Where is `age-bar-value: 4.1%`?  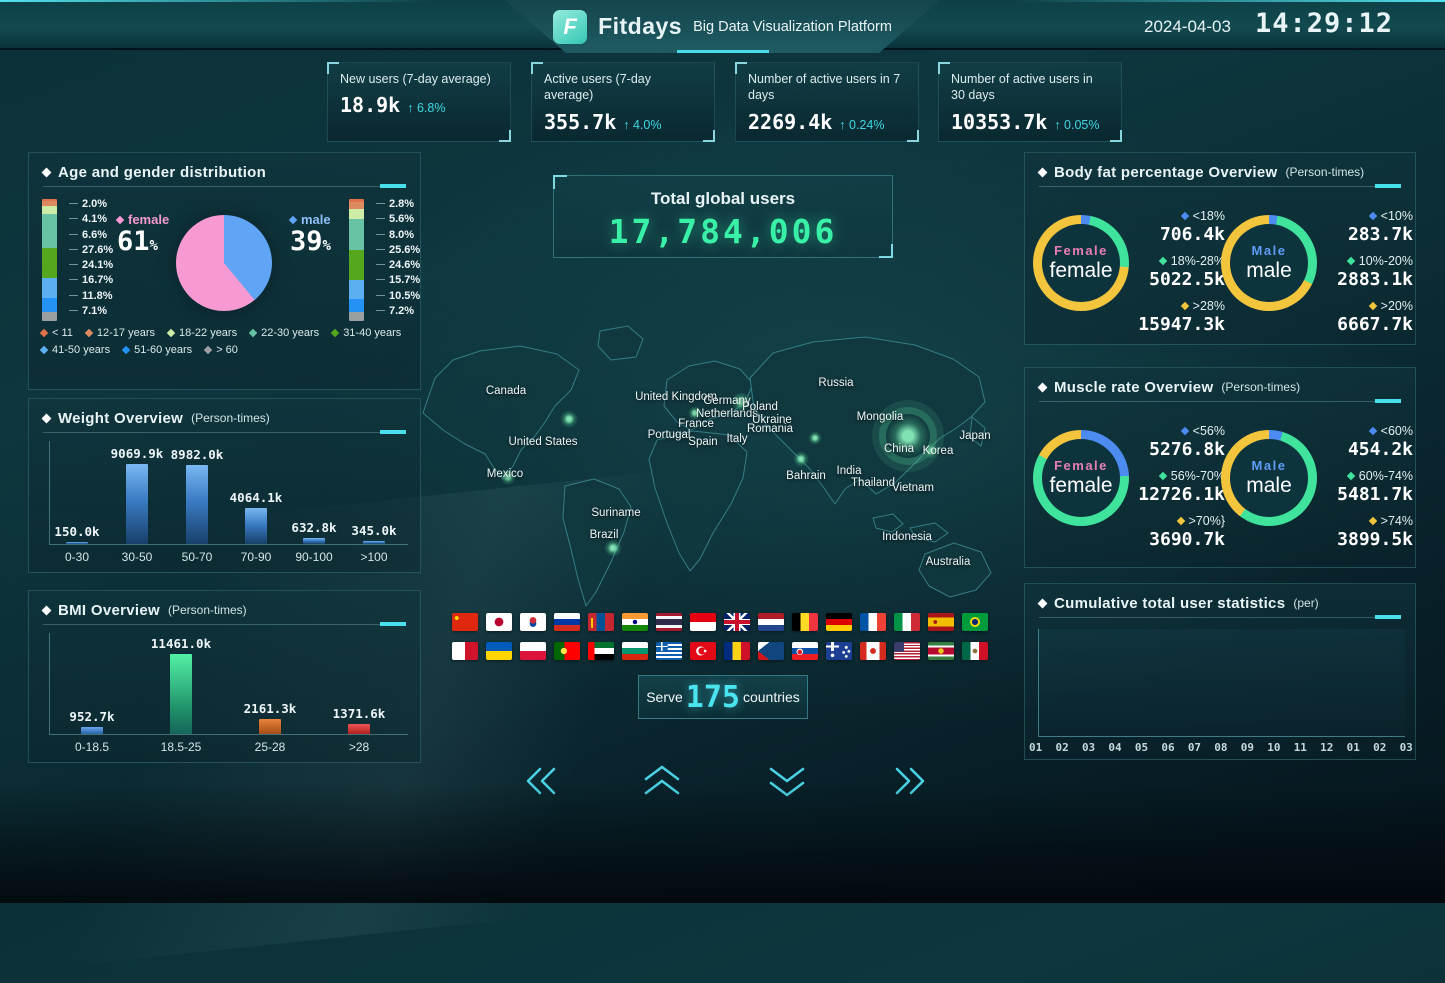 age-bar-value: 4.1% is located at coordinates (108, 219).